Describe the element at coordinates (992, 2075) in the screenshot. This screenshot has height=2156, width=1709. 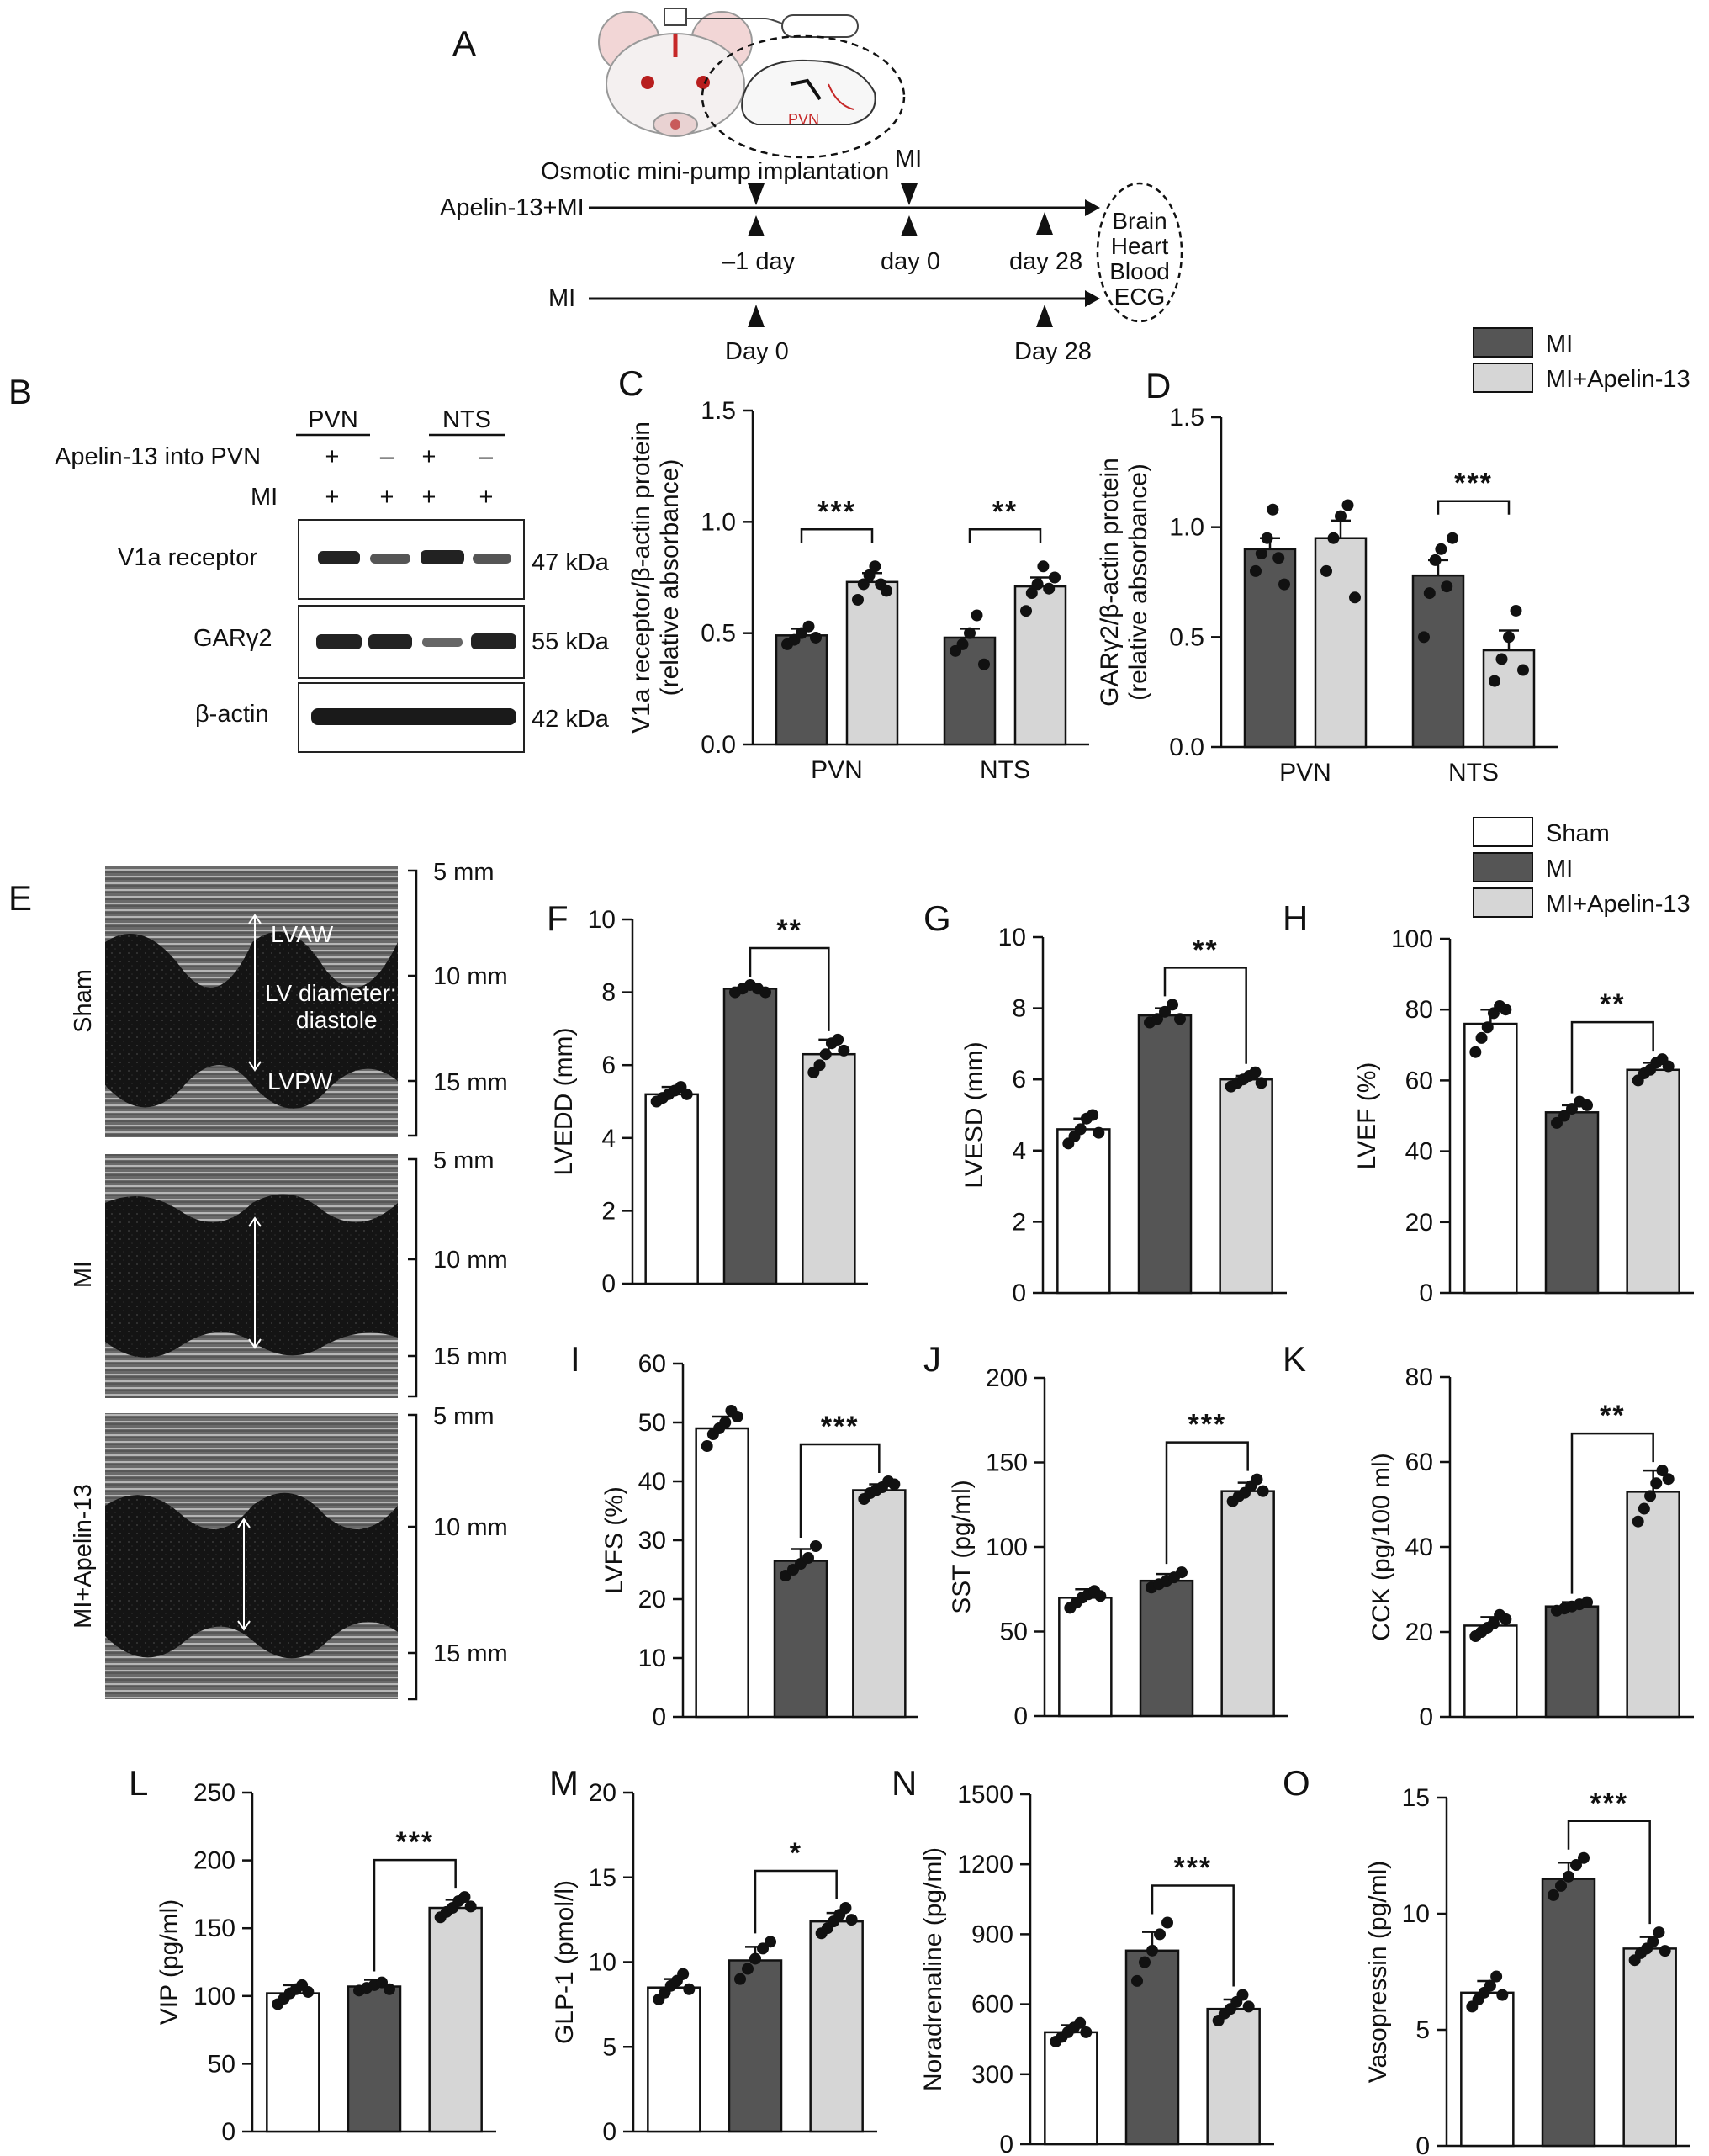
I see `y-tick-label: 300` at that location.